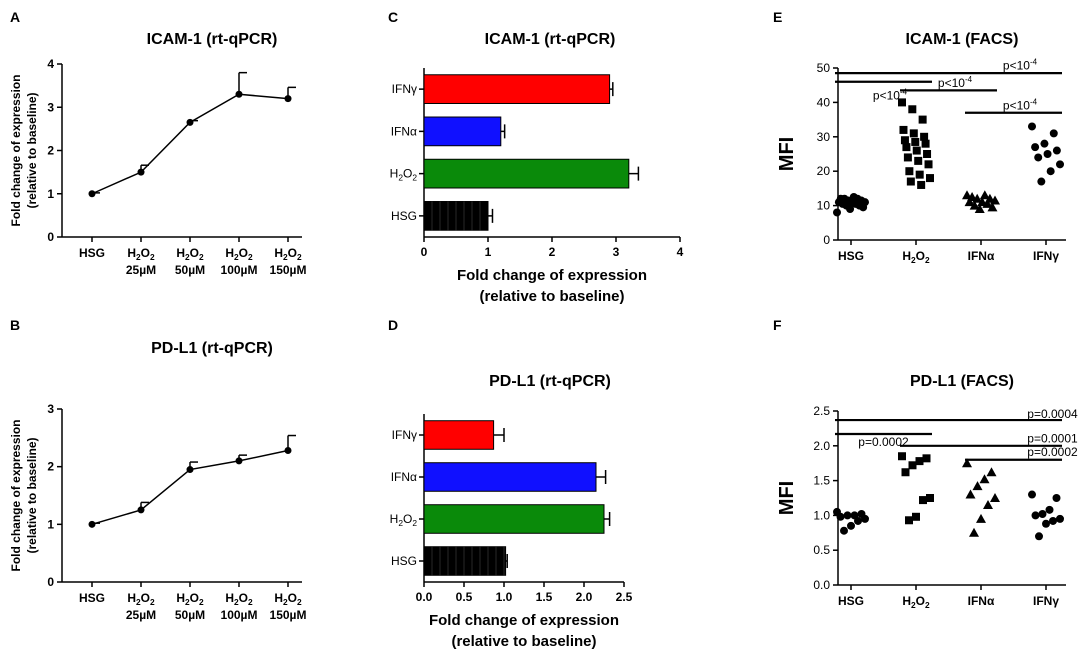  Describe the element at coordinates (1052, 414) in the screenshot. I see `p-value-label: p=0.0004` at that location.